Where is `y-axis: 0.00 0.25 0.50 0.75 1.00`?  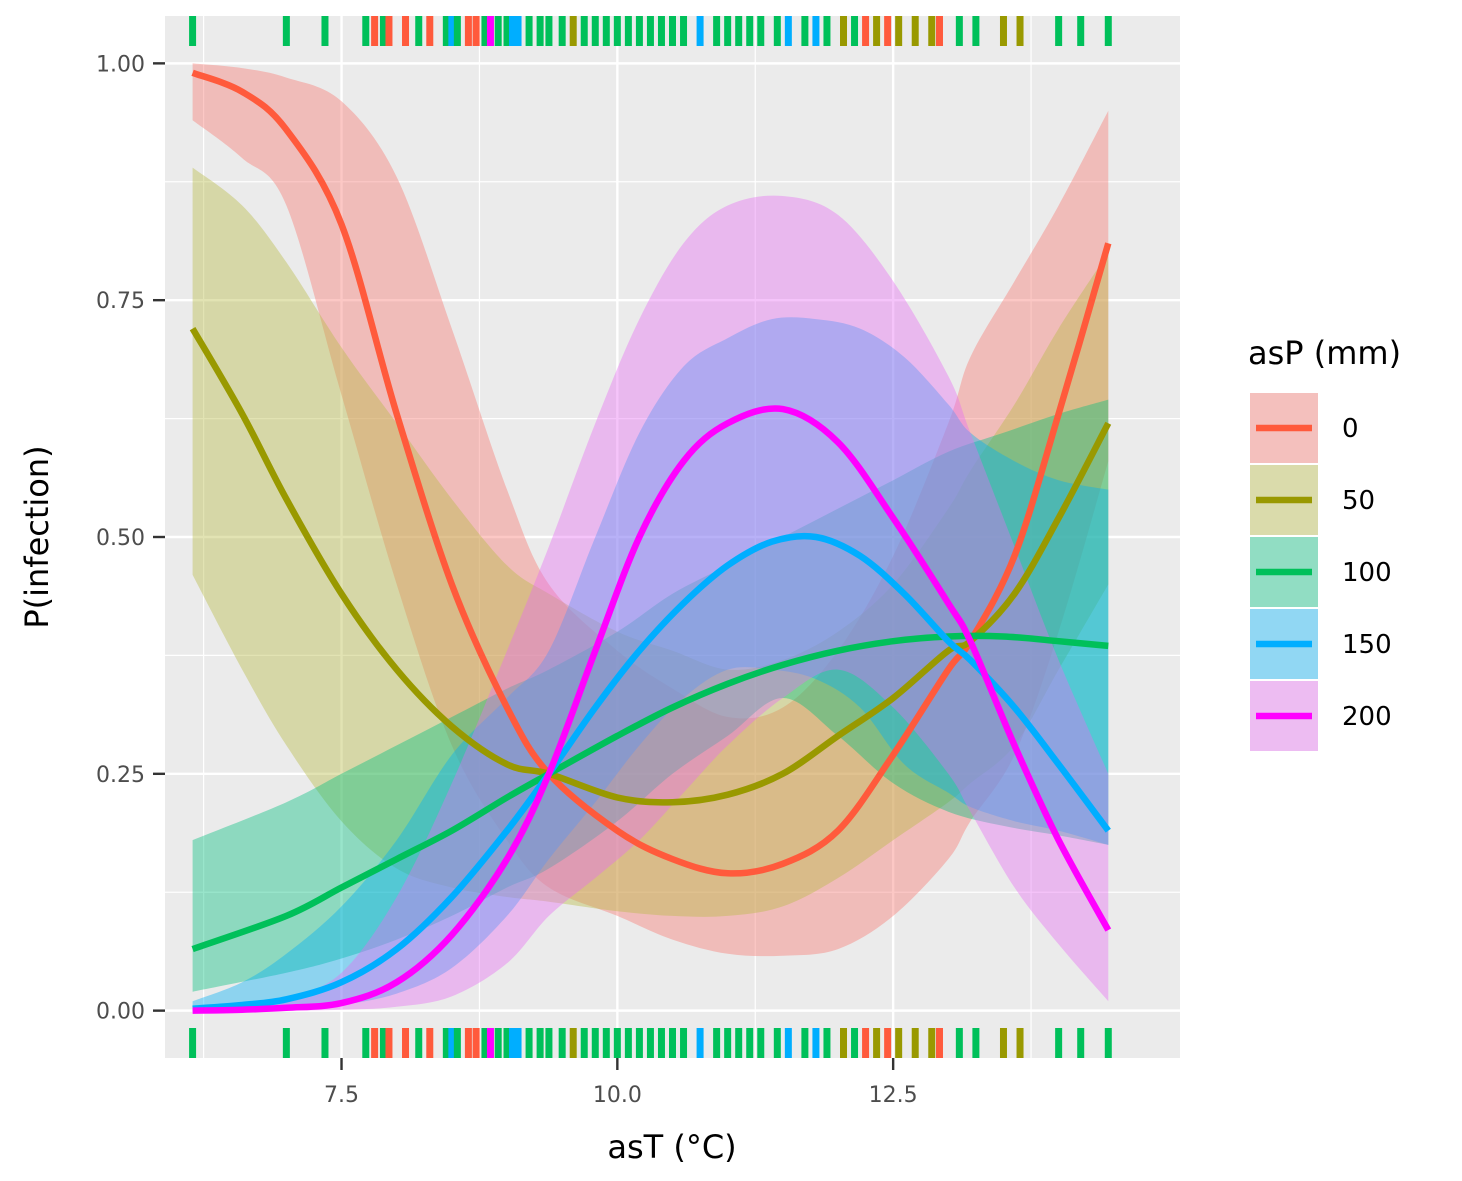 y-axis: 0.00 0.25 0.50 0.75 1.00 is located at coordinates (130, 538).